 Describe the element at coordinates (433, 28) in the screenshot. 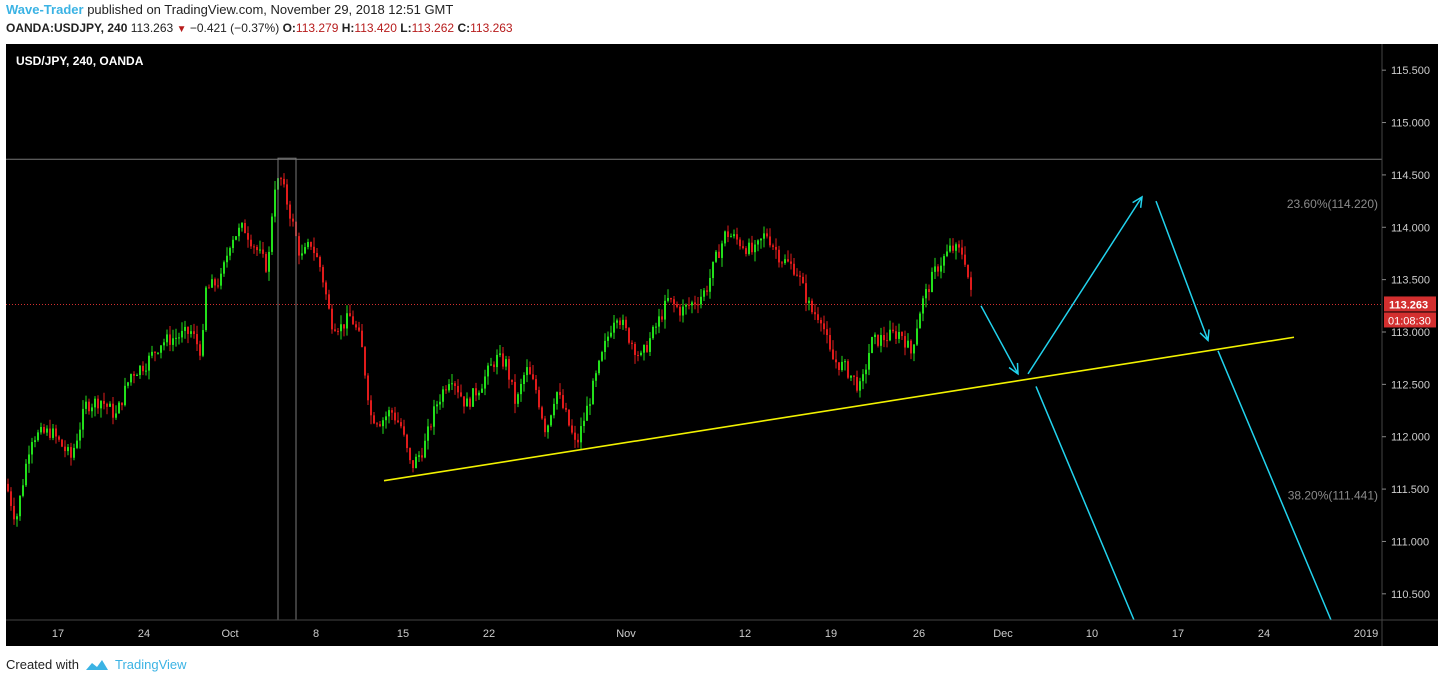

I see `low-value: 113.262` at that location.